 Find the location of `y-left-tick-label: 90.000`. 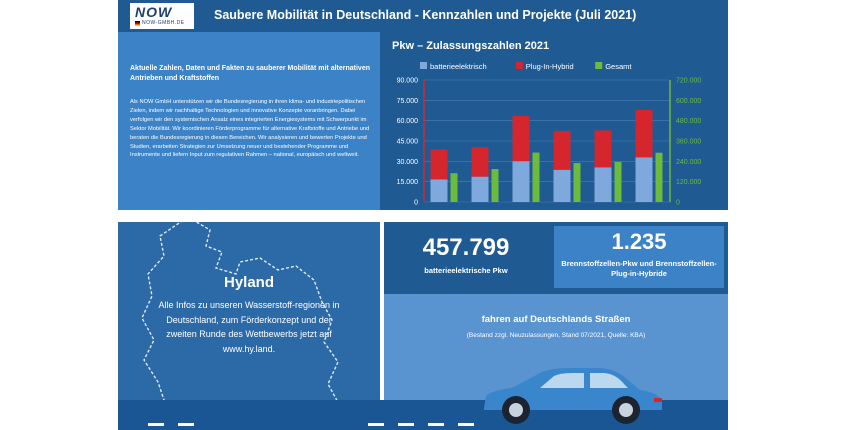

y-left-tick-label: 90.000 is located at coordinates (408, 81).